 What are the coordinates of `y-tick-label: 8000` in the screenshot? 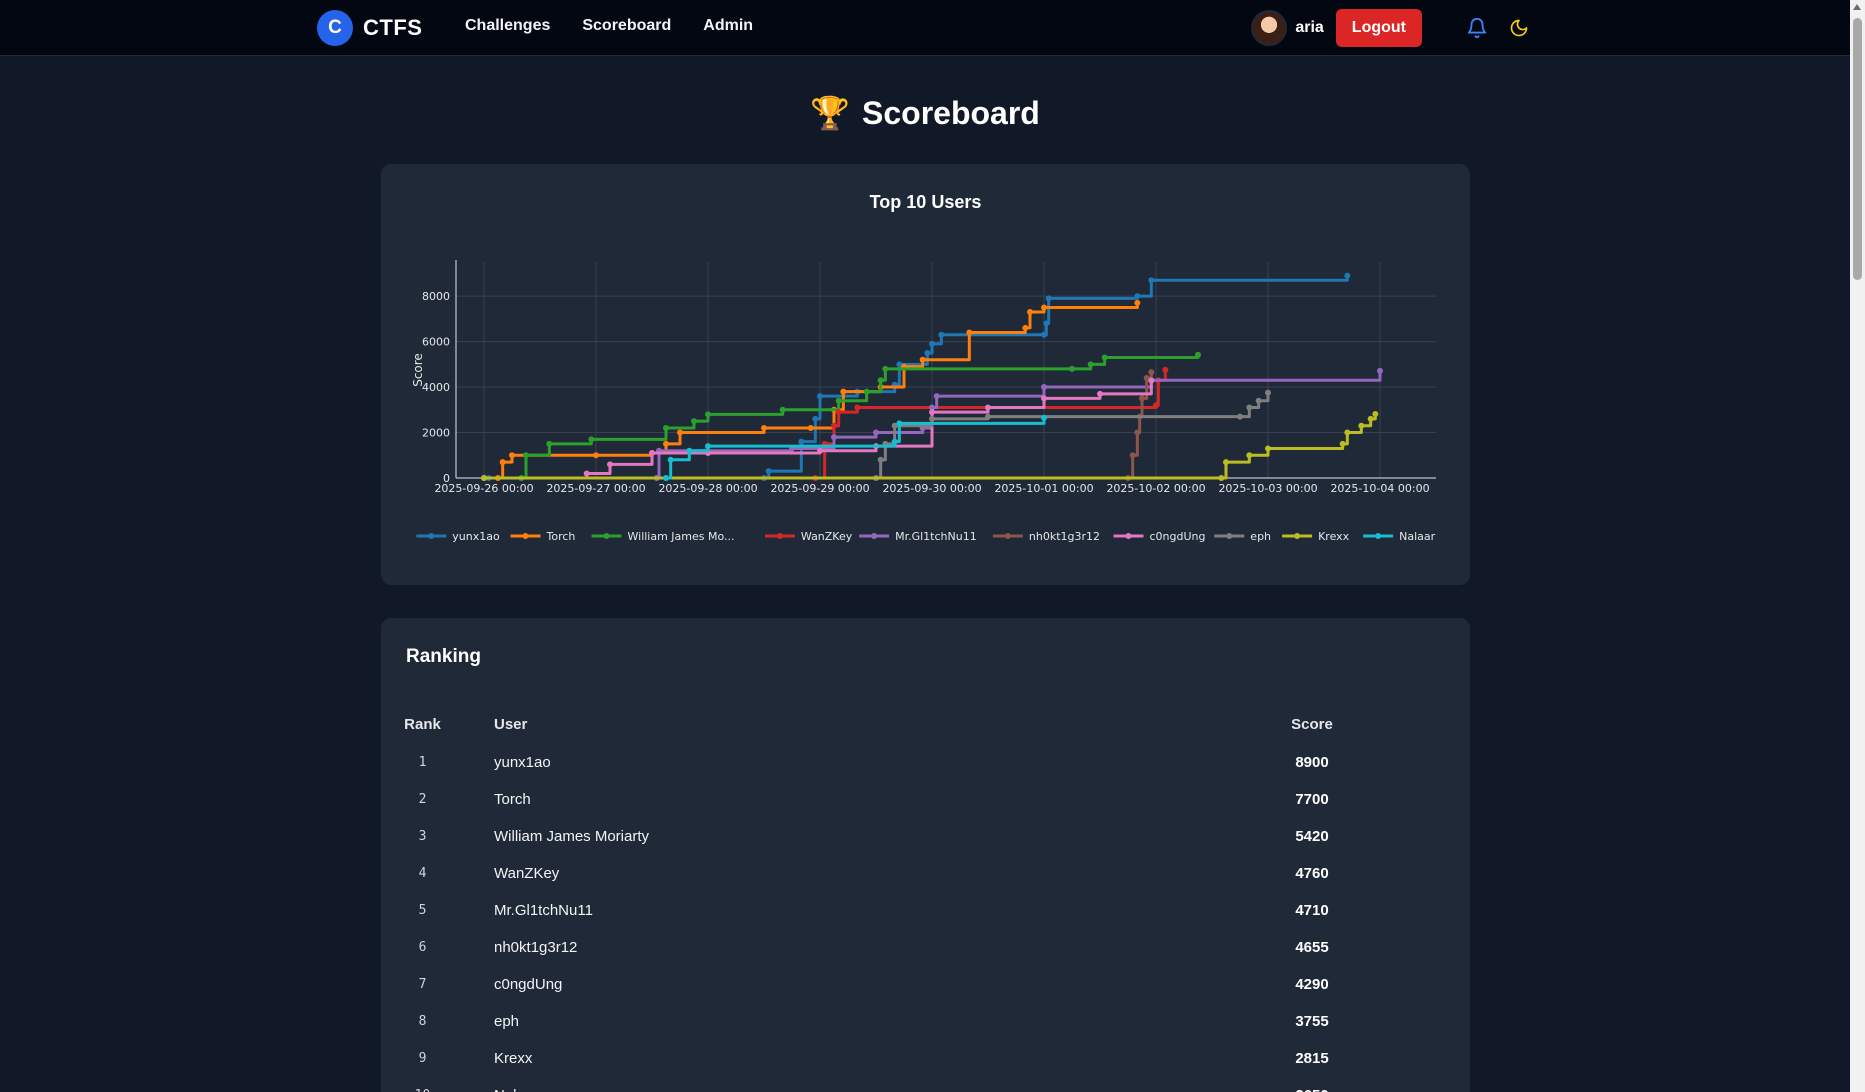 It's located at (436, 296).